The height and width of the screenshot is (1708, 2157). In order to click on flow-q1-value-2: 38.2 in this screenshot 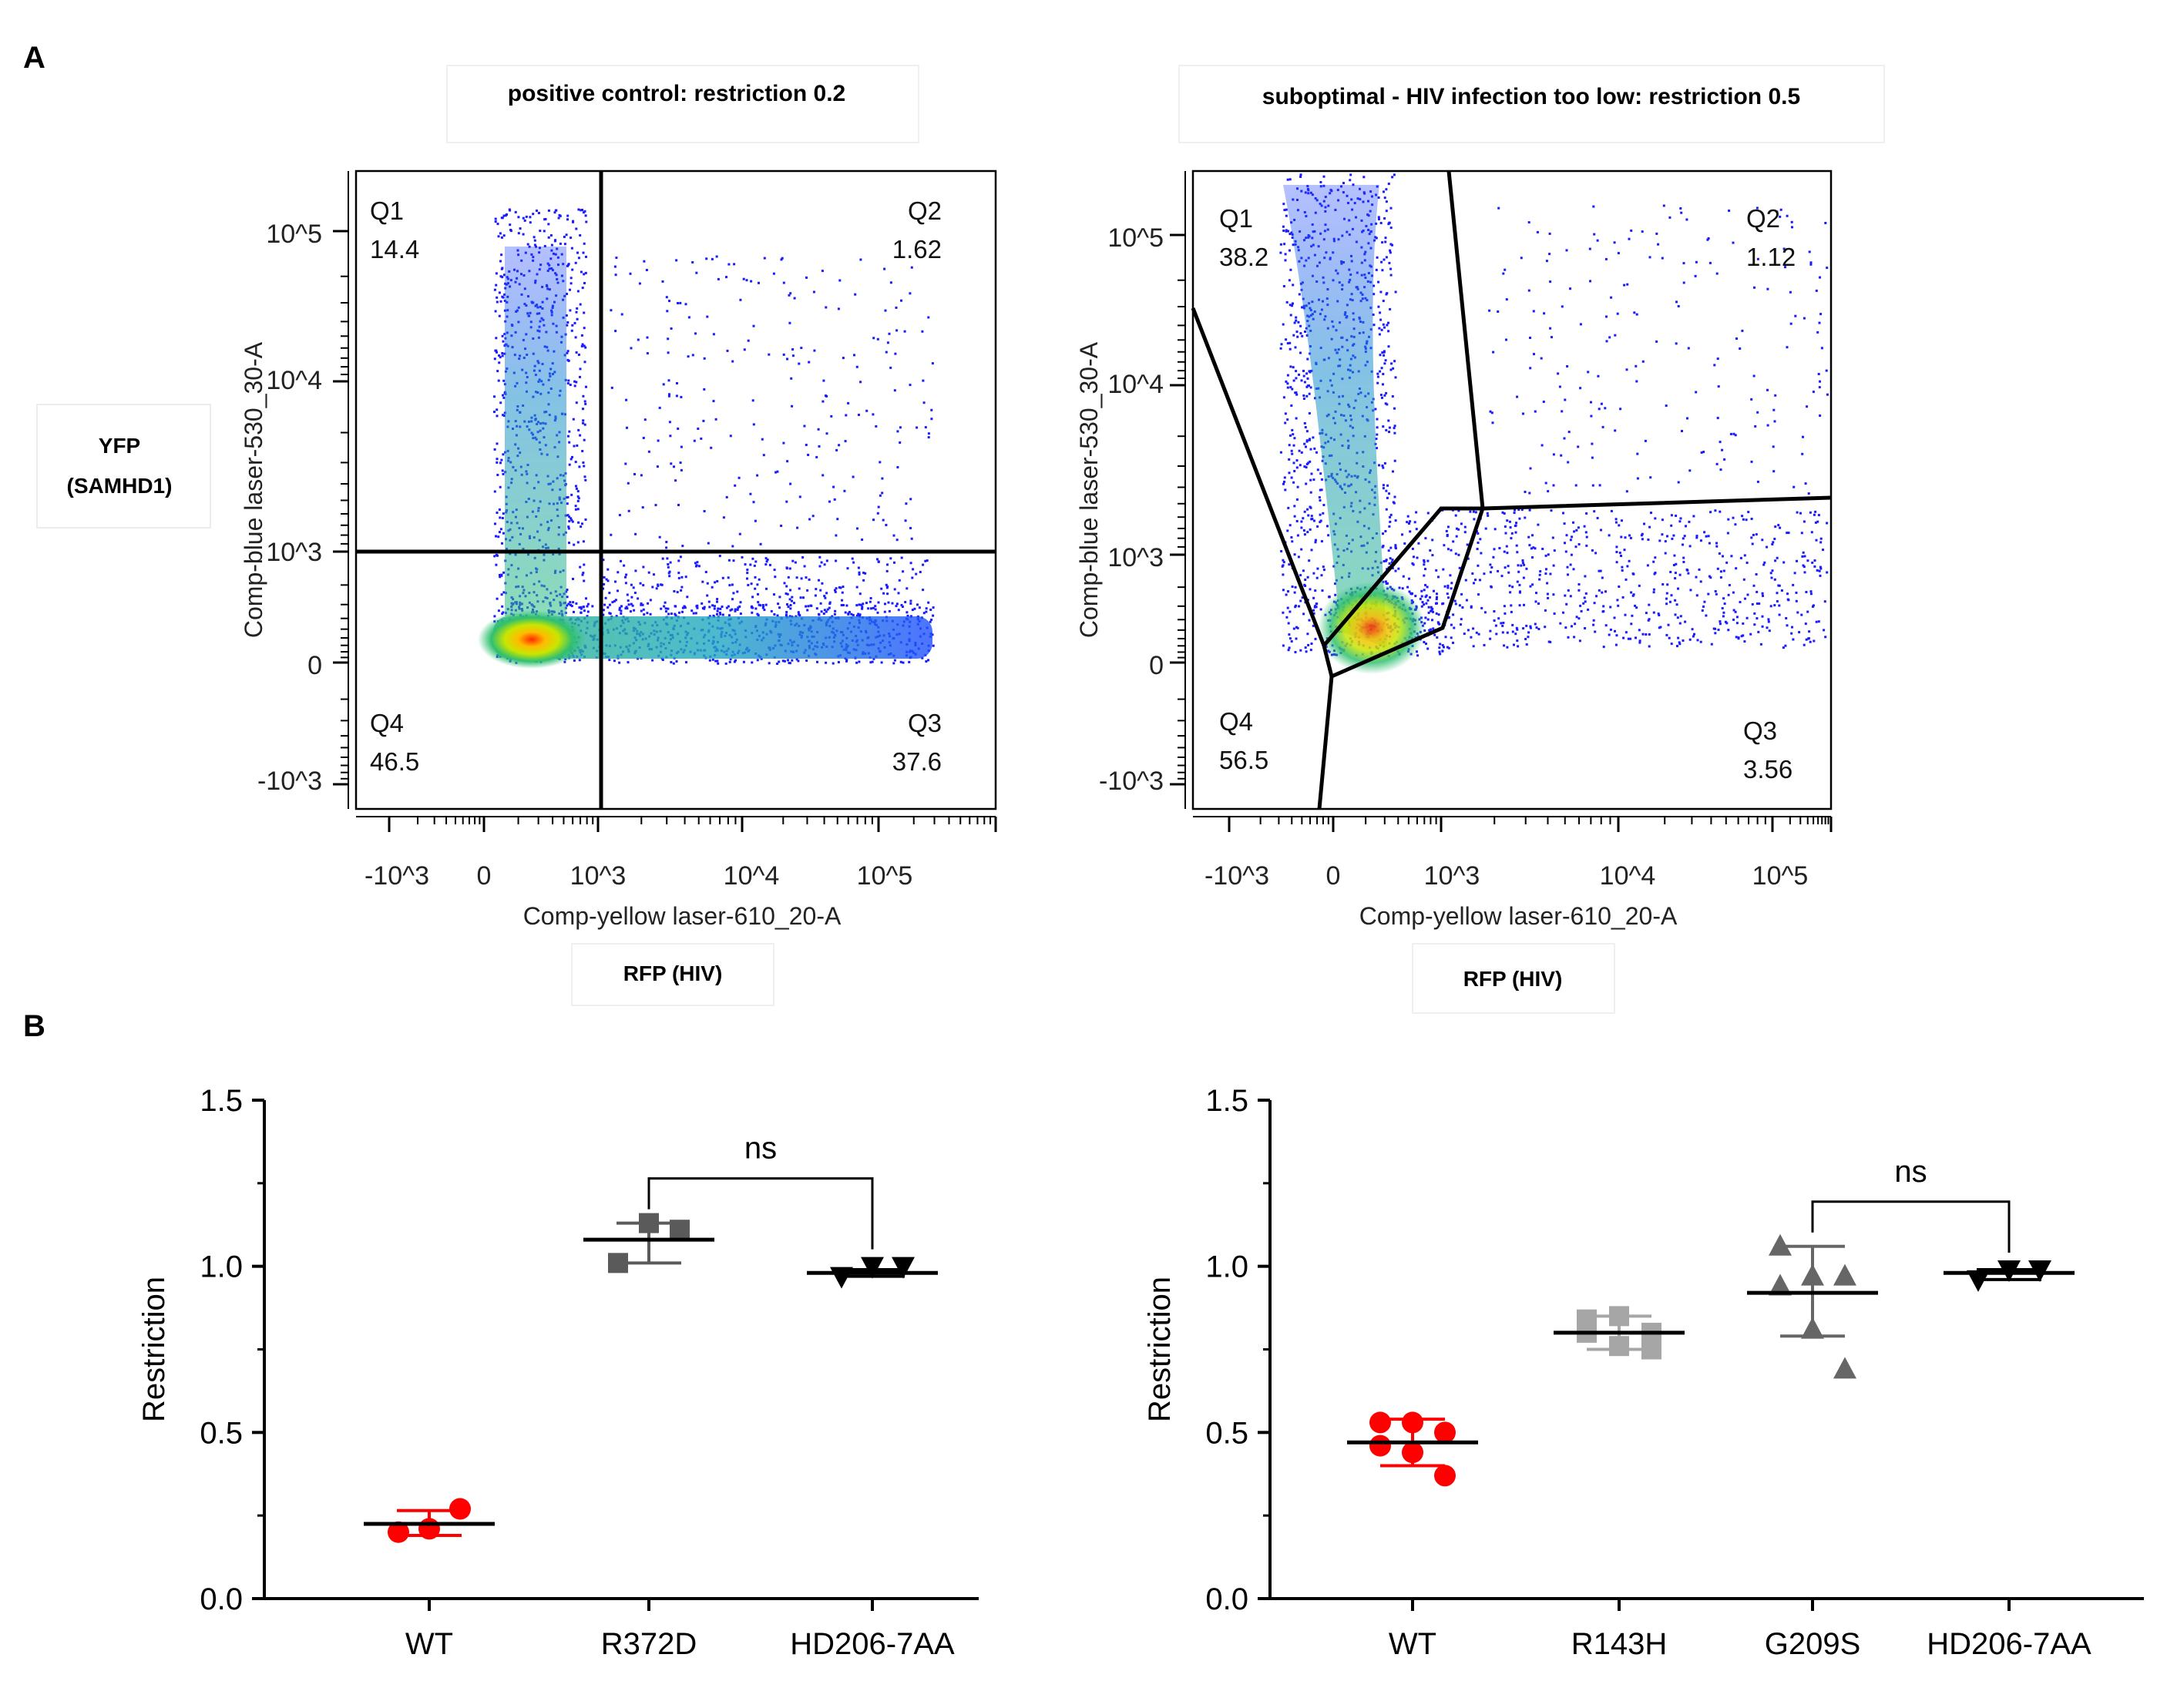, I will do `click(1243, 257)`.